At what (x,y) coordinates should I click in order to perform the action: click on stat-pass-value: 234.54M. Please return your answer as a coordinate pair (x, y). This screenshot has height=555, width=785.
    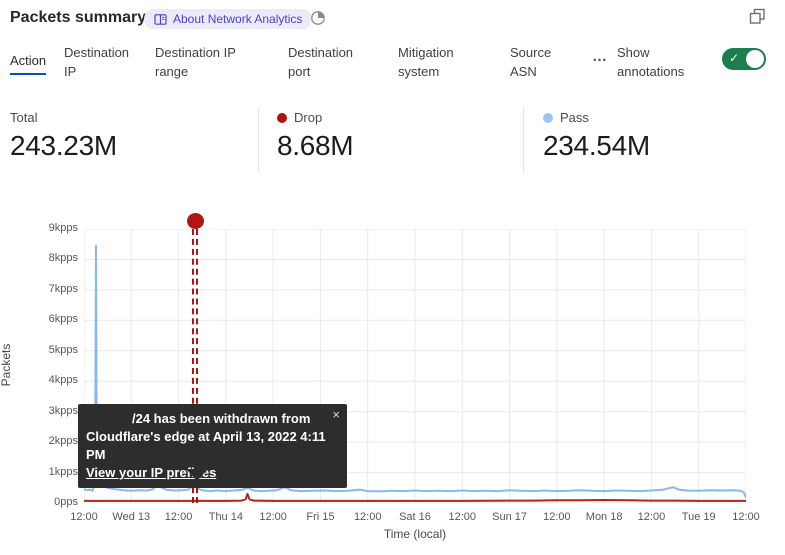
    Looking at the image, I should click on (596, 145).